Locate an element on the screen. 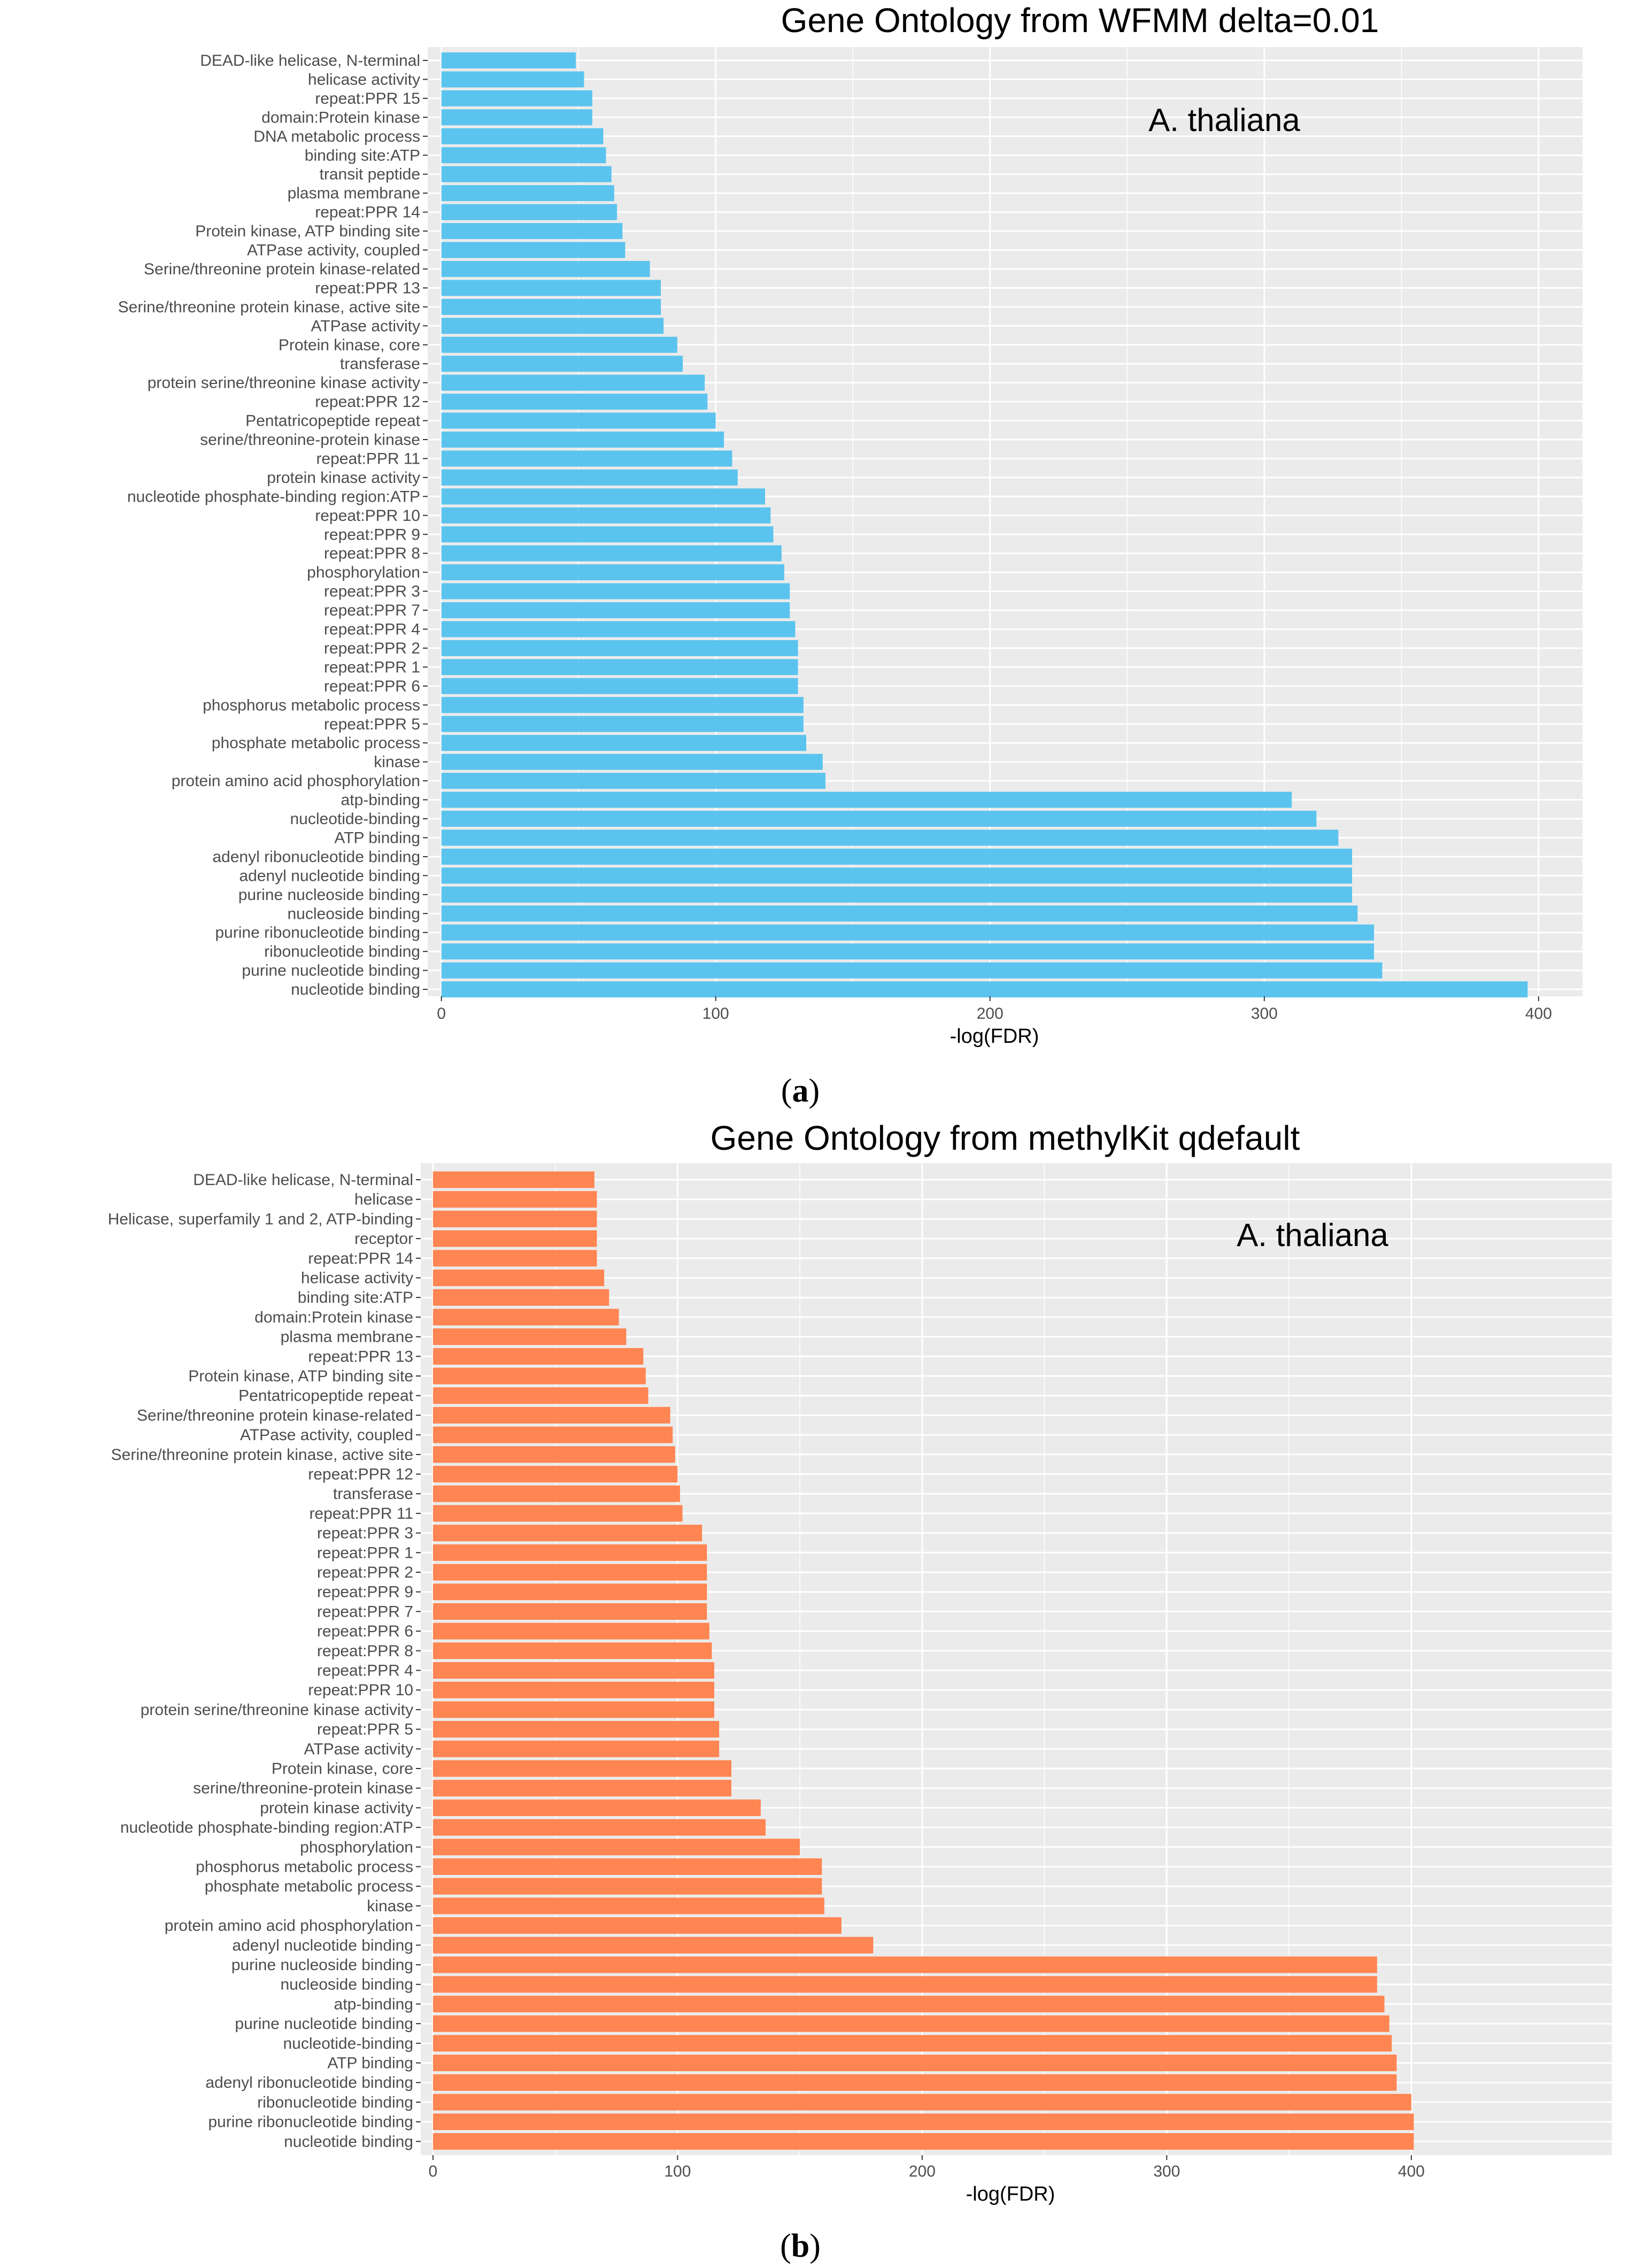  chart-a-category-label: DEAD-like helicase, N-terminal is located at coordinates (310, 61).